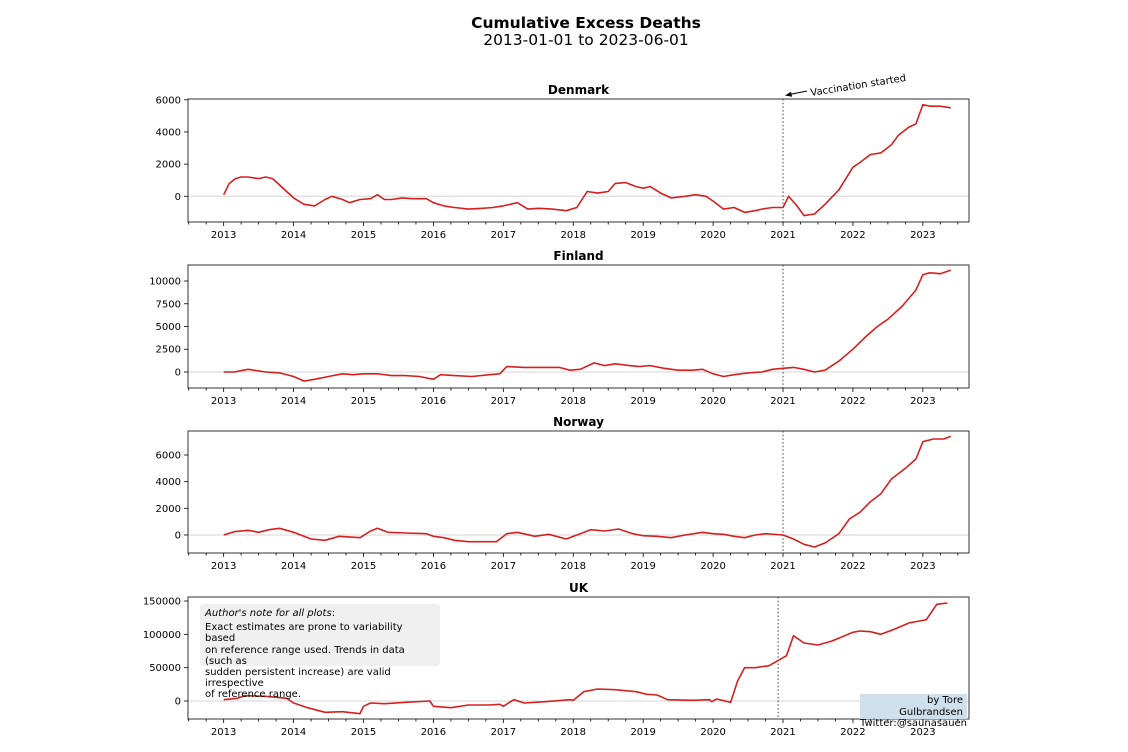 The image size is (1128, 752). Describe the element at coordinates (585, 658) in the screenshot. I see `series-line-uk` at that location.